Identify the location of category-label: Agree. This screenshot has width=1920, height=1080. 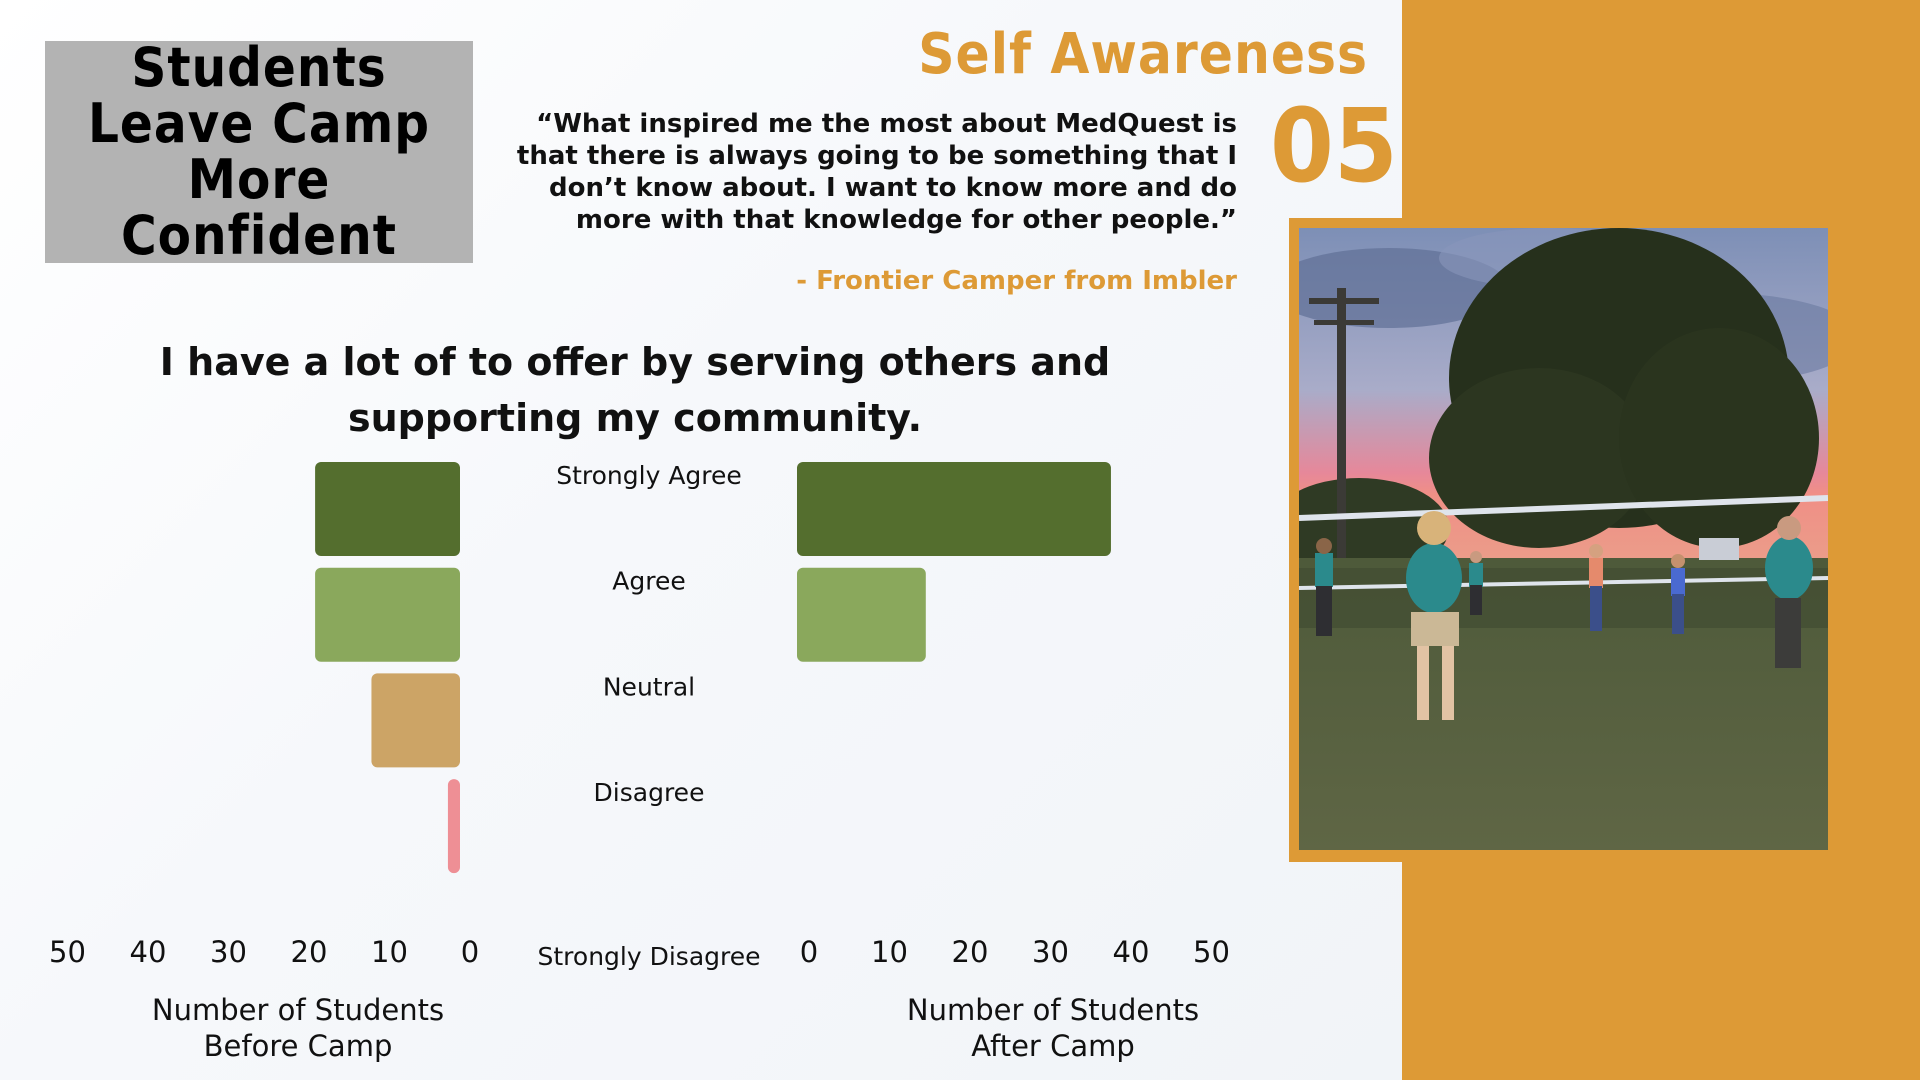
(648, 581).